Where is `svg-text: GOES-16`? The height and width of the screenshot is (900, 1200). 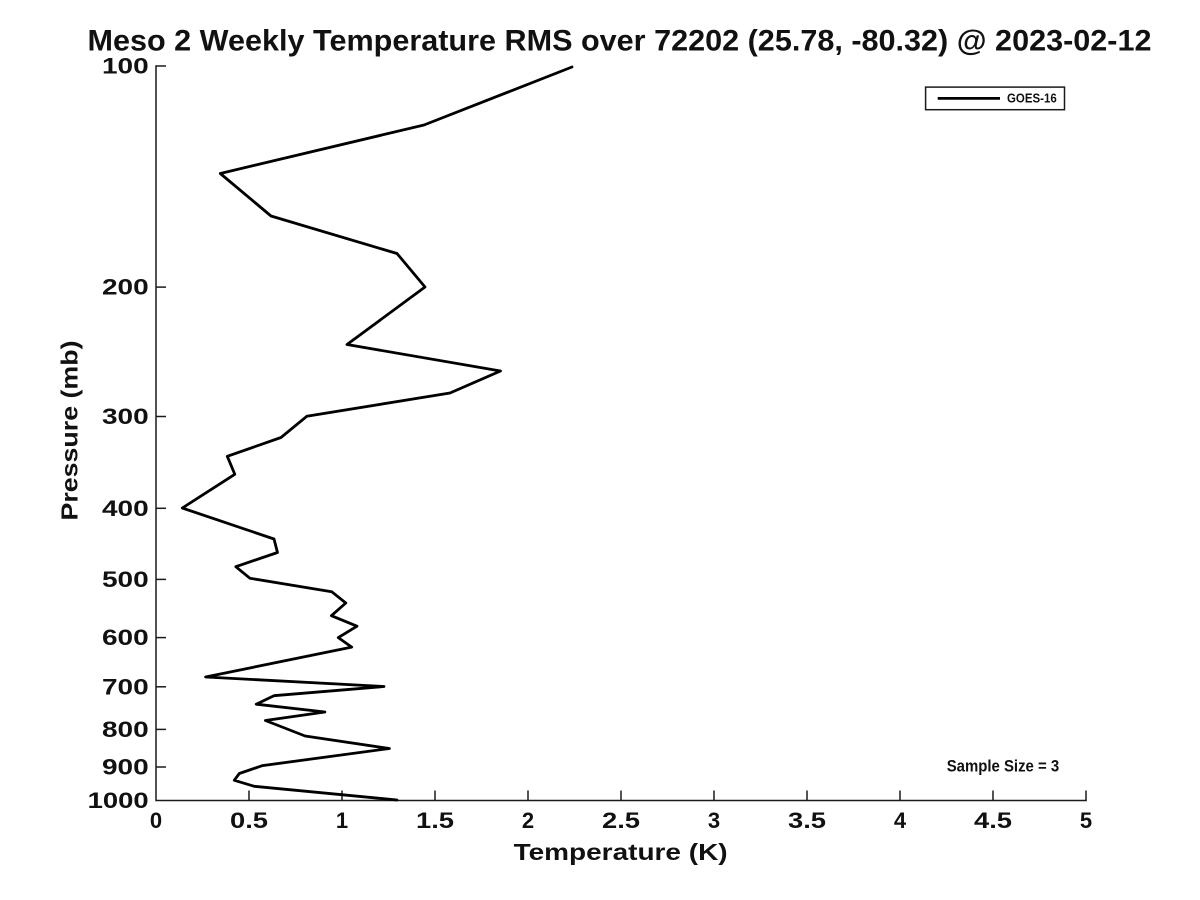
svg-text: GOES-16 is located at coordinates (1032, 99).